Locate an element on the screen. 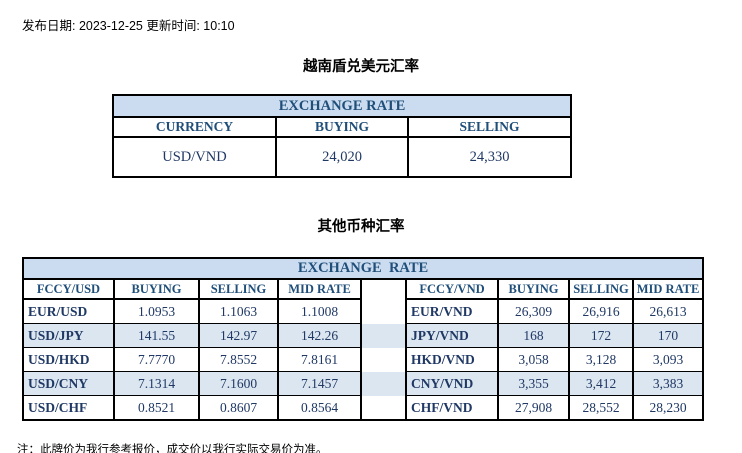 The height and width of the screenshot is (453, 742). mid-rate-cell: 7.8161 is located at coordinates (319, 359).